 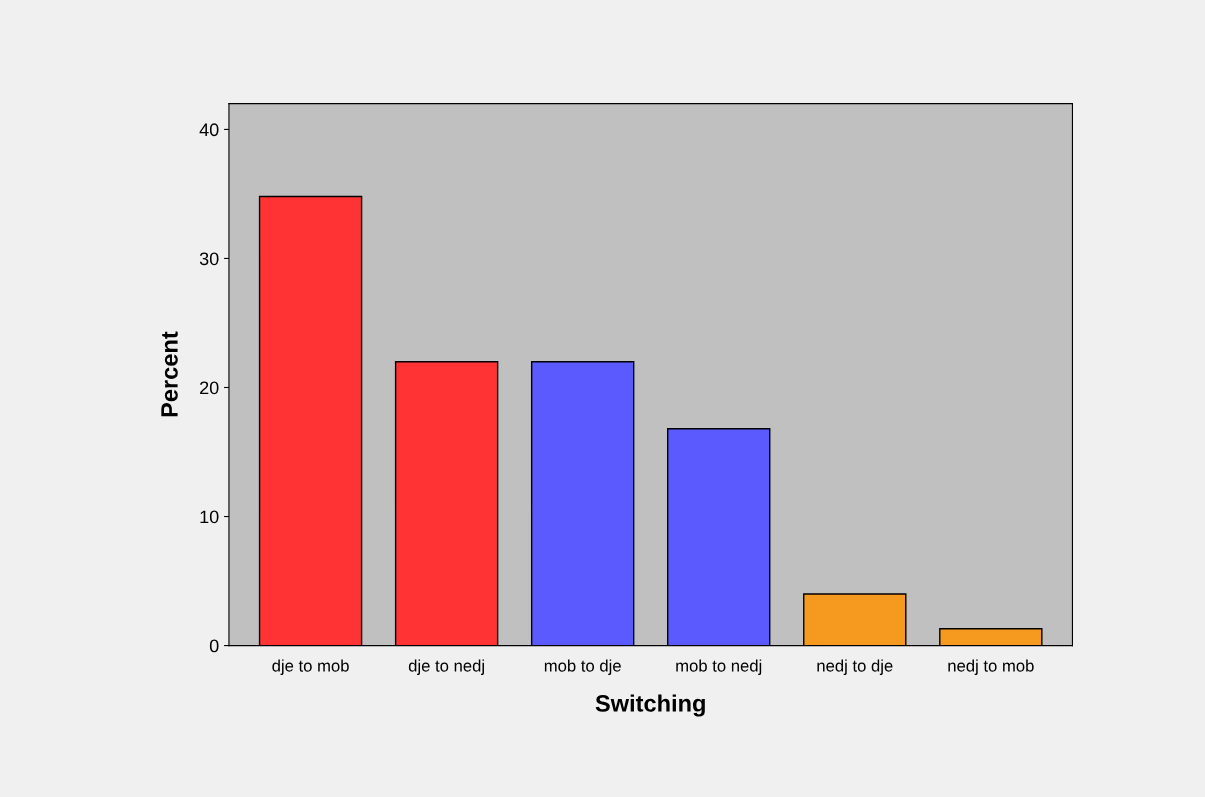 I want to click on x-tick-label: mob to nedj, so click(x=719, y=667).